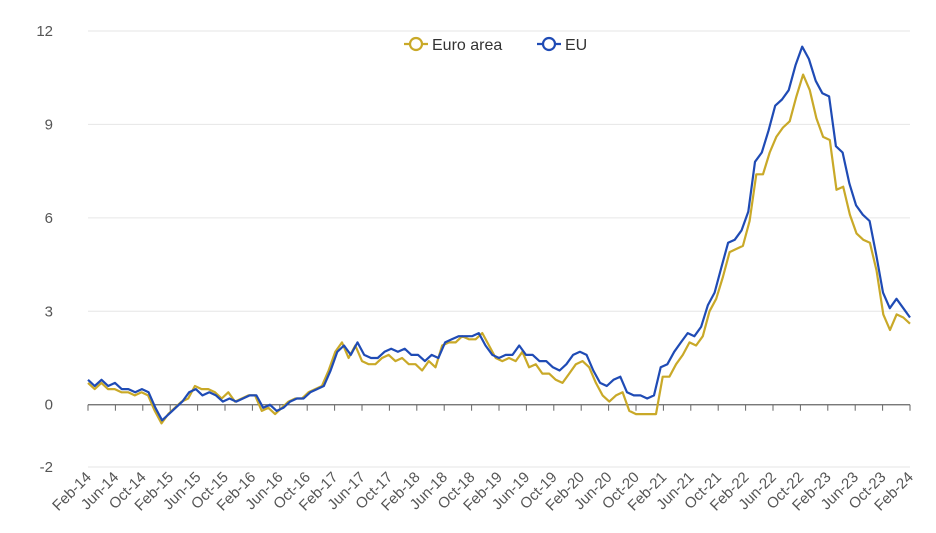 Image resolution: width=936 pixels, height=533 pixels. What do you see at coordinates (49, 124) in the screenshot?
I see `y-tick-label: 9` at bounding box center [49, 124].